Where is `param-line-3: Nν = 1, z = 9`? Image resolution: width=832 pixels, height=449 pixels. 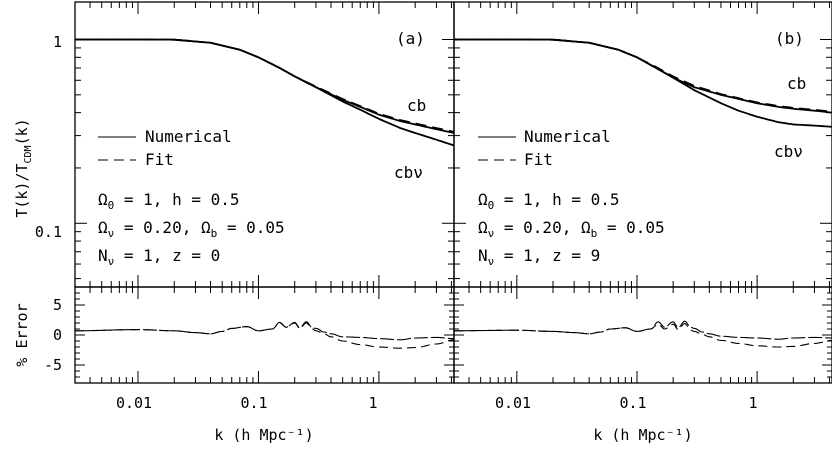
param-line-3: Nν = 1, z = 9 is located at coordinates (539, 257).